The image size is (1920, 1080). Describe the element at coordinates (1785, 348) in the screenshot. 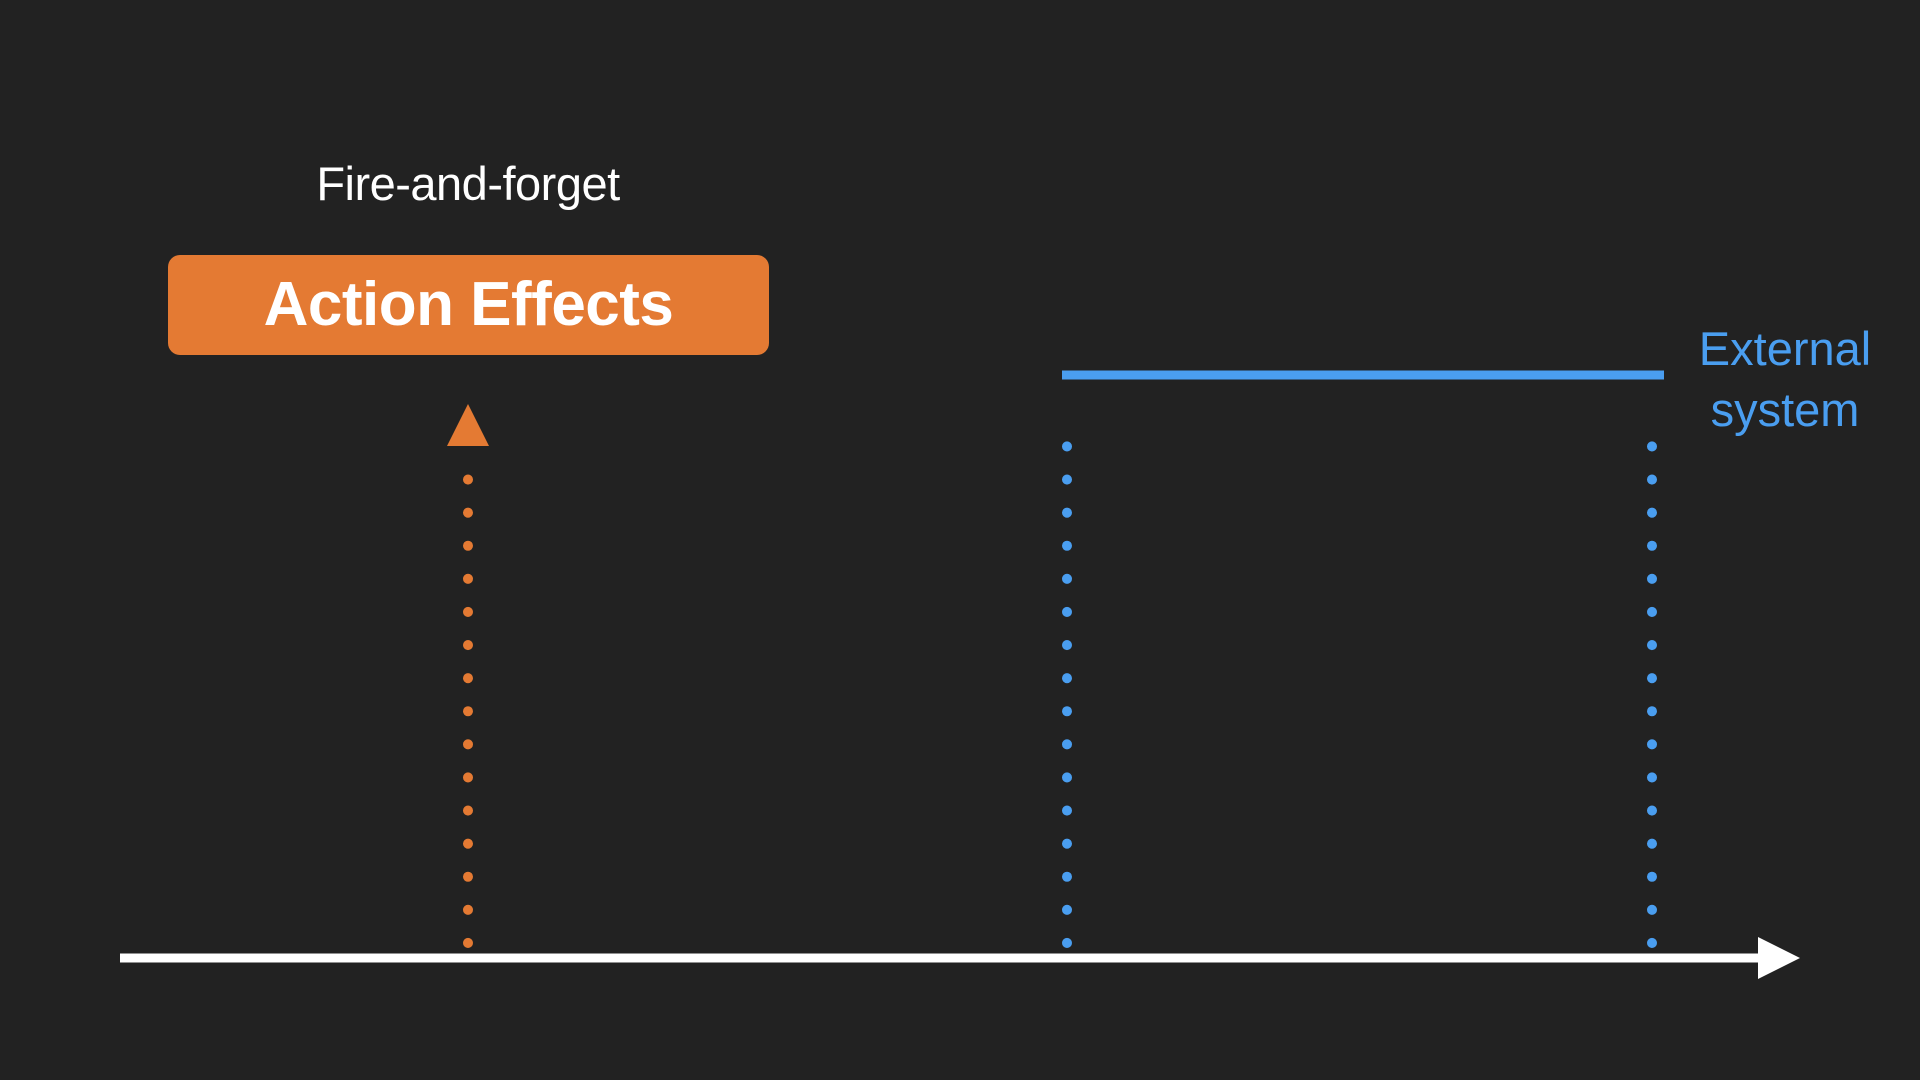

I see `external-system-label-line1: External` at that location.